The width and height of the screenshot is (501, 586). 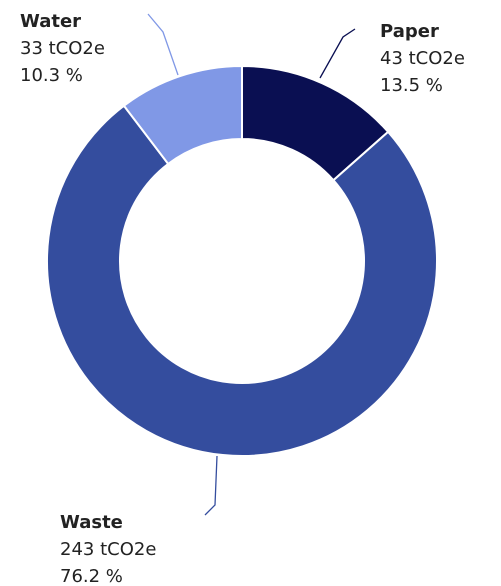 I want to click on data-label-percent-water: 10.3 %, so click(x=51, y=75).